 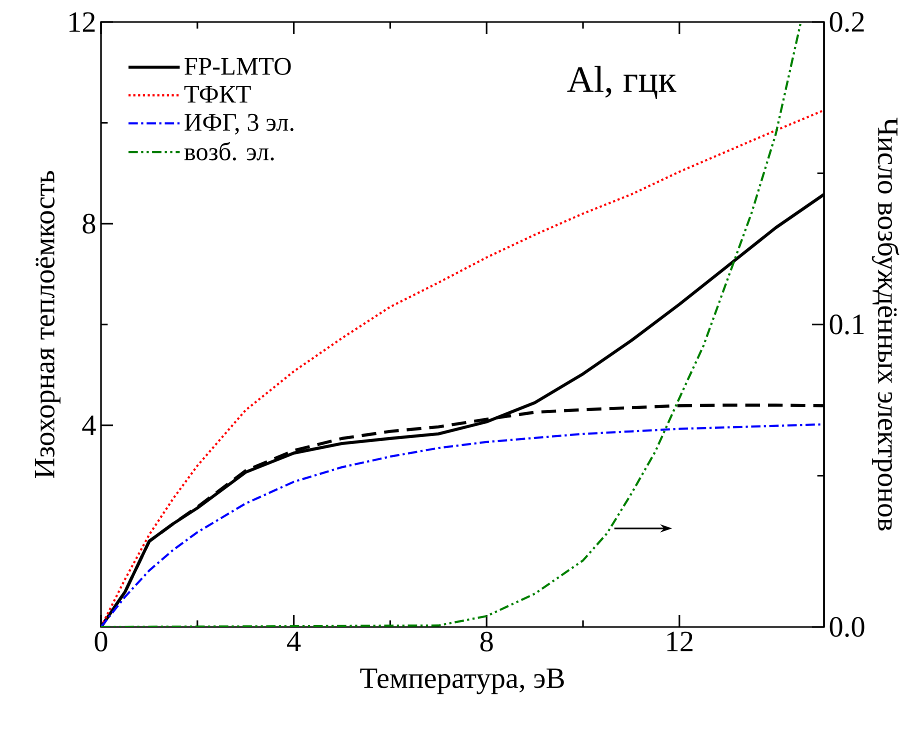 I want to click on y-tick-label: 12, so click(x=82, y=22).